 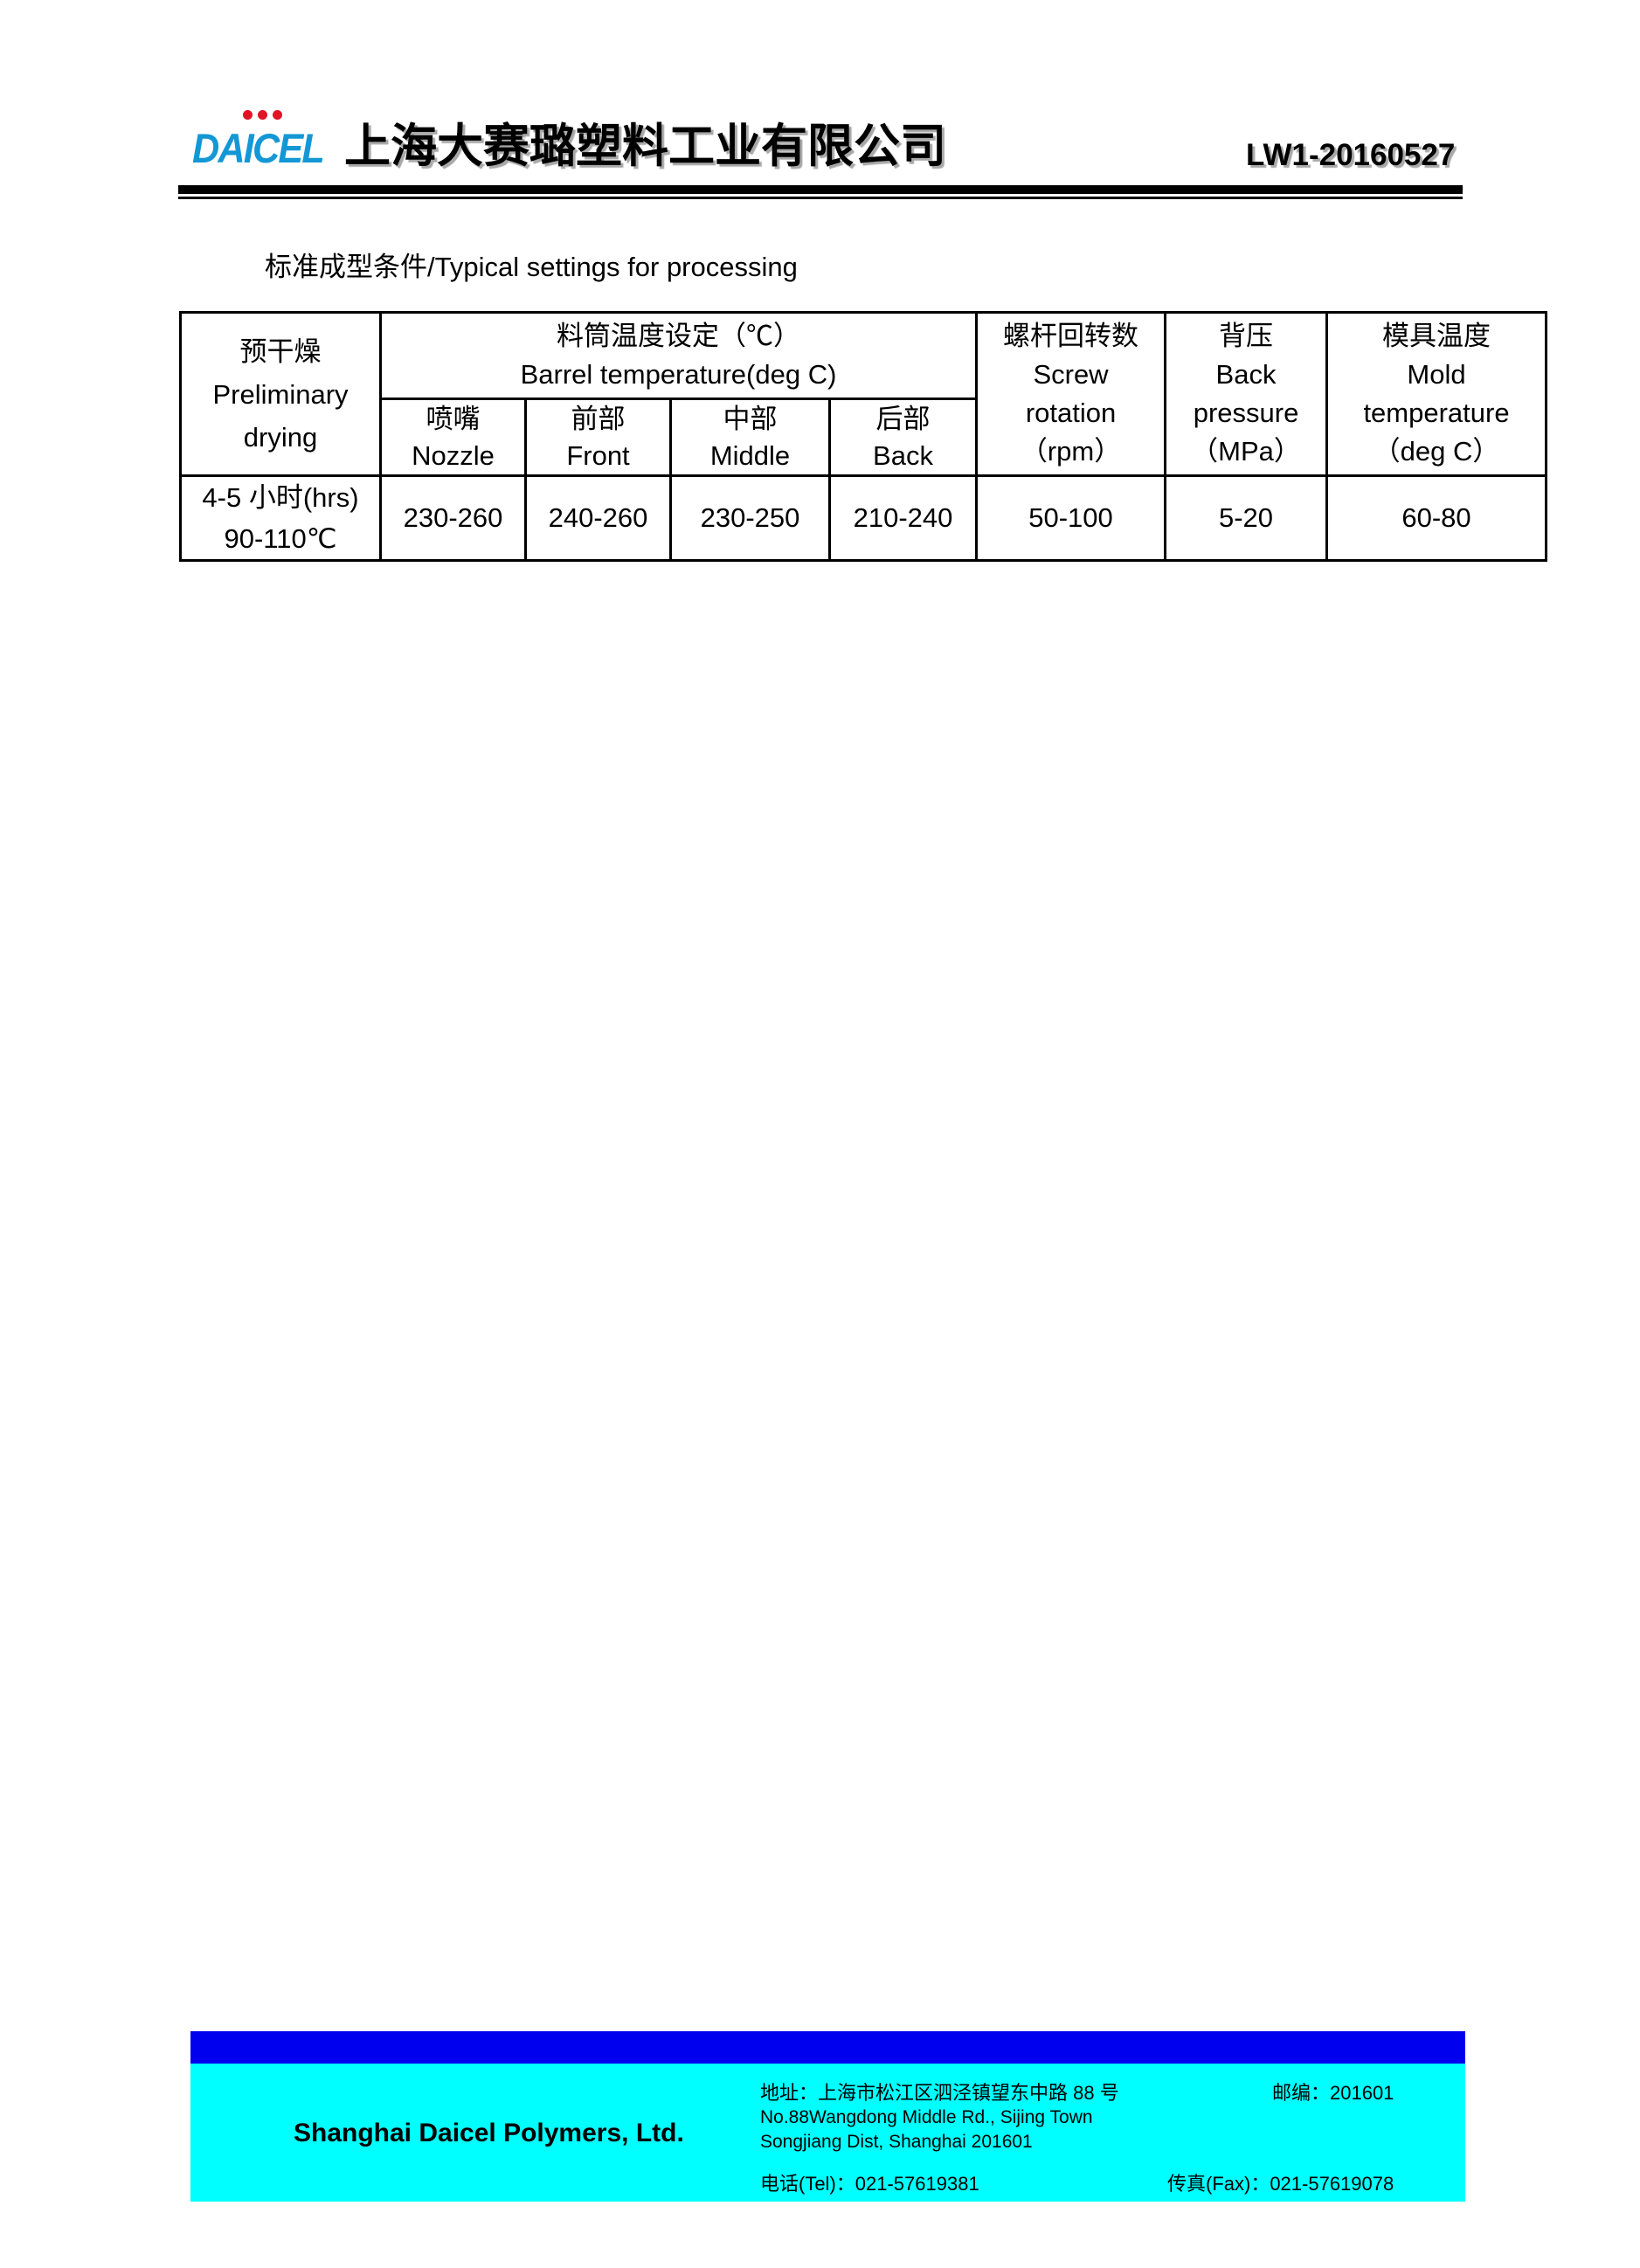 I want to click on back-pressure-en-1: Back, so click(x=1246, y=374).